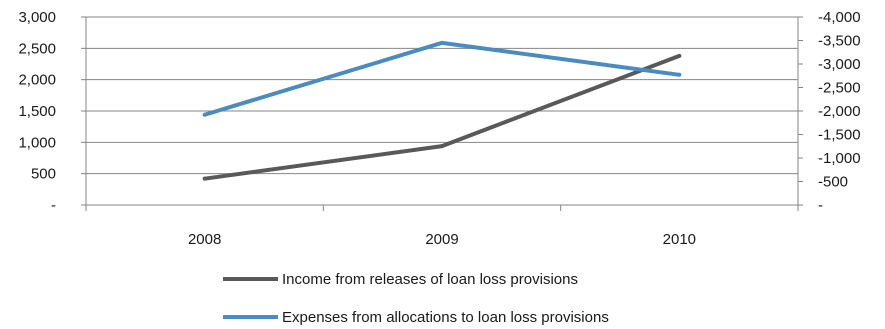 Image resolution: width=885 pixels, height=329 pixels. I want to click on y-right-tick-label: -2,500, so click(839, 88).